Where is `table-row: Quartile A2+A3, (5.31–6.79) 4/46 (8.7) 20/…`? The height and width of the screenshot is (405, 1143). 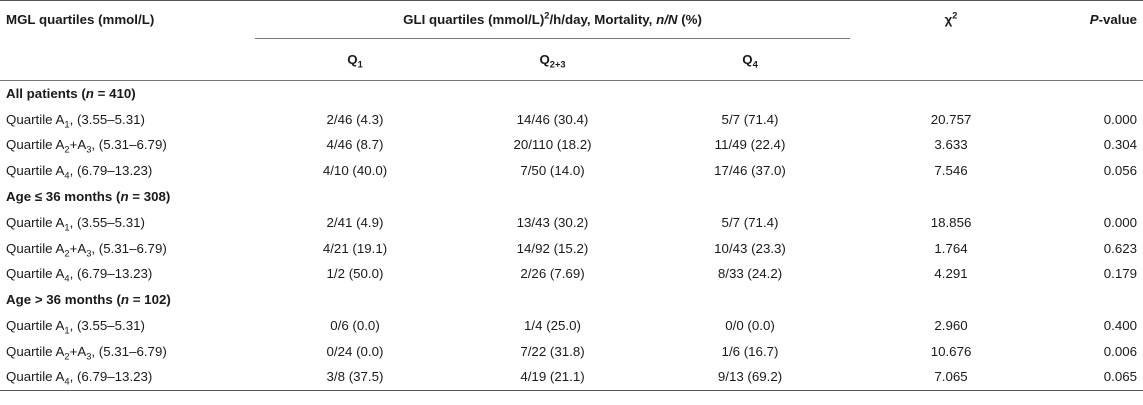
table-row: Quartile A2+A3, (5.31–6.79) 4/46 (8.7) 20/… is located at coordinates (571, 145).